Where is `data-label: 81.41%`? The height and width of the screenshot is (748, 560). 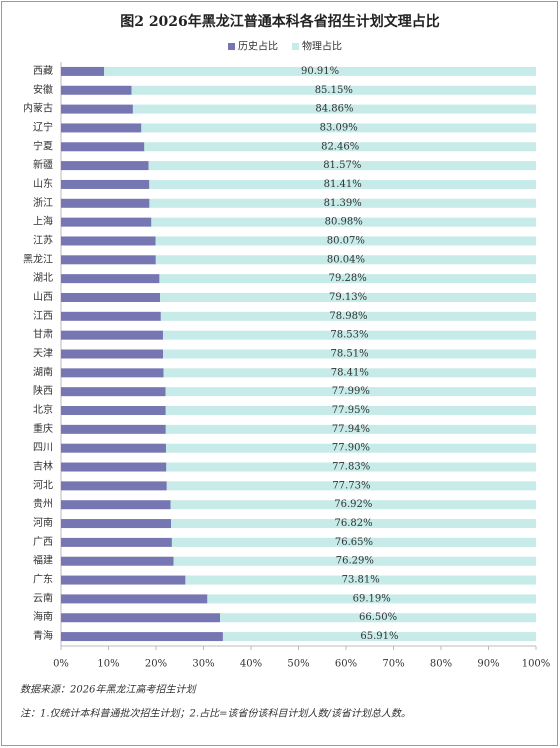
data-label: 81.41% is located at coordinates (343, 184).